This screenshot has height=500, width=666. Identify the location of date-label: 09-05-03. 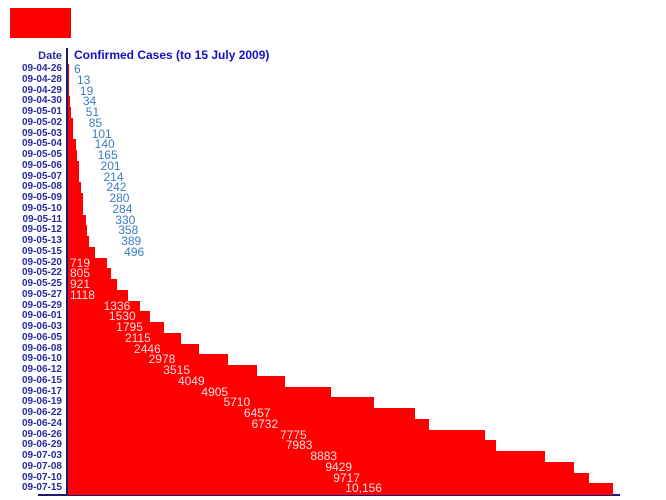
(41, 133).